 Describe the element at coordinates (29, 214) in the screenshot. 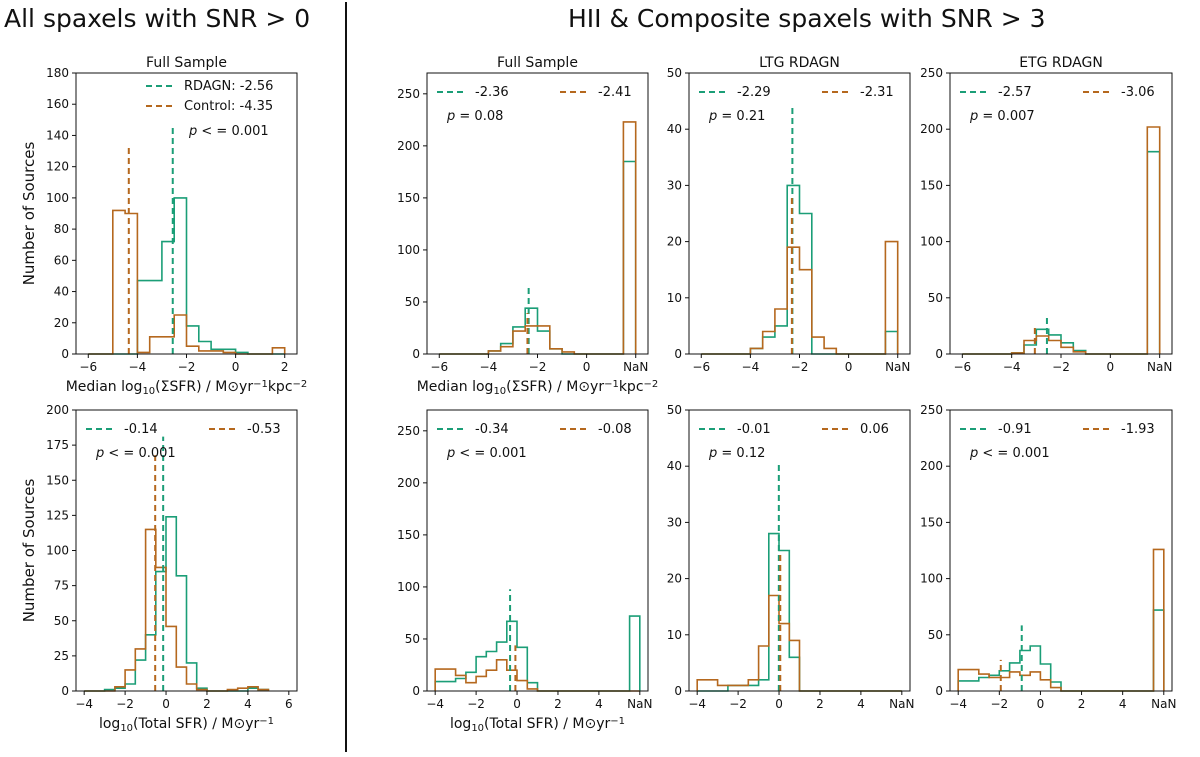

I see `y-axis-label: Number of Sources` at that location.